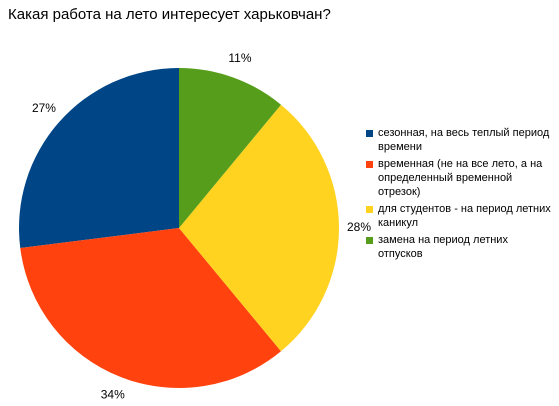 This screenshot has height=406, width=559. Describe the element at coordinates (464, 140) in the screenshot. I see `legend-label: сезонная, на весь теплый период времени` at that location.